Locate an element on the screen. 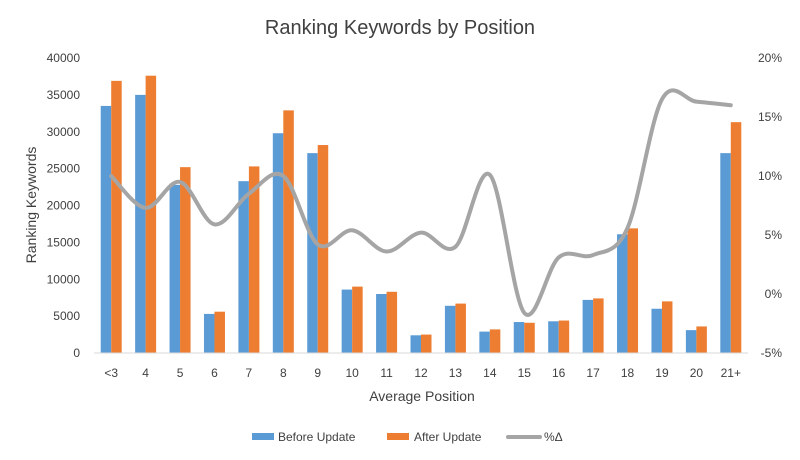  y2-tick-label: -5% is located at coordinates (772, 353).